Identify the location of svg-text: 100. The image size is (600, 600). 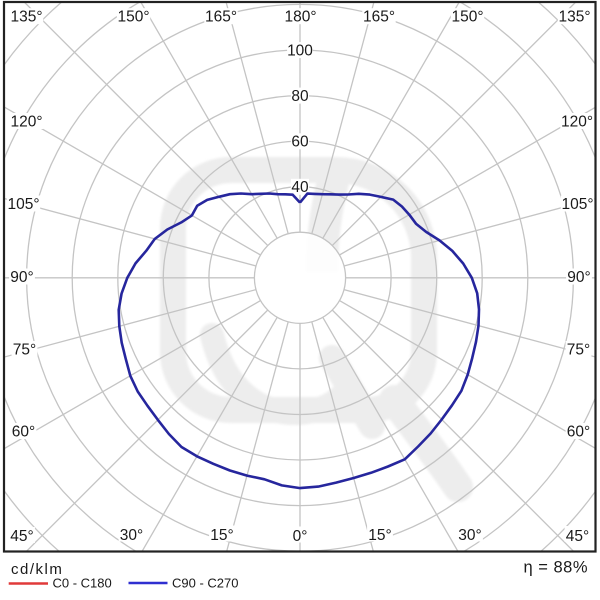
(300, 50).